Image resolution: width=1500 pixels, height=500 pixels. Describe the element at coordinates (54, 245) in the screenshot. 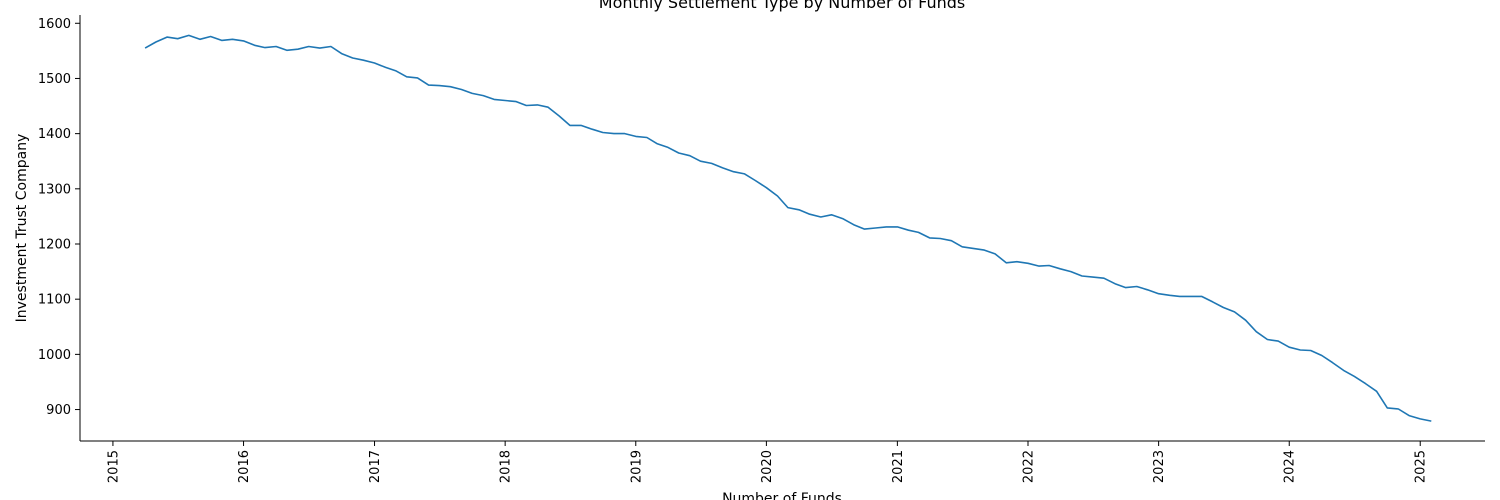

I see `y-tick-label: 1200` at that location.